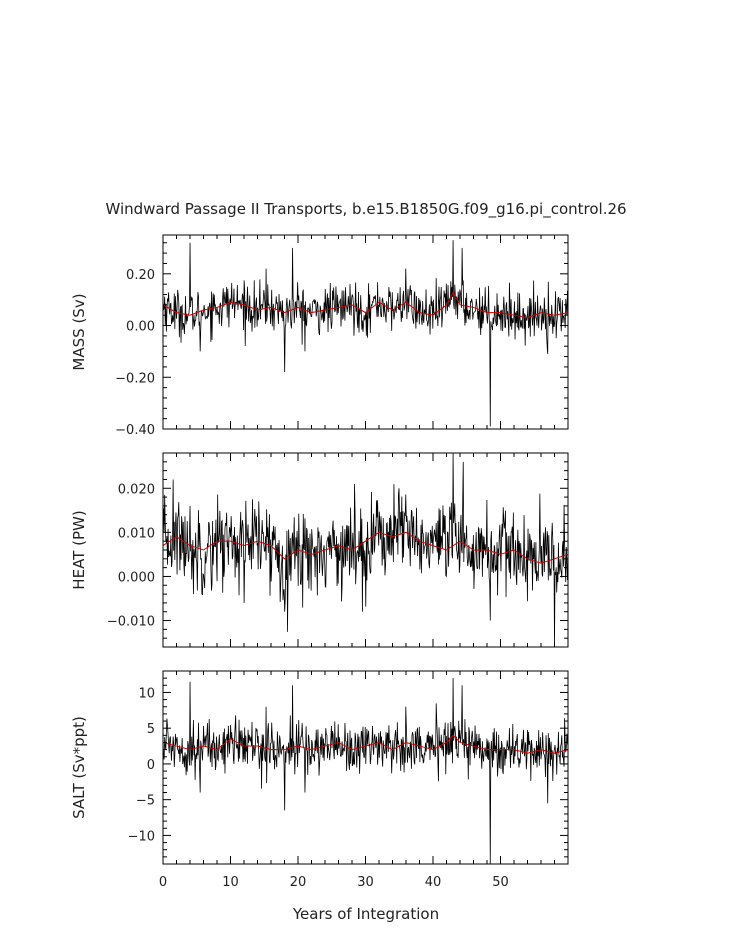  Describe the element at coordinates (141, 836) in the screenshot. I see `y-tick-label: −10` at that location.